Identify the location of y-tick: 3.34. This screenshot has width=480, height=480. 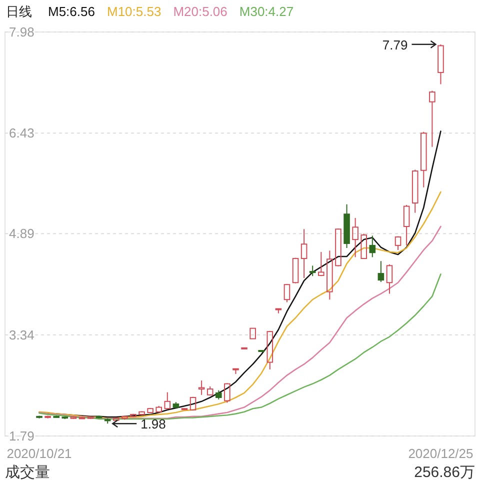
(21, 334).